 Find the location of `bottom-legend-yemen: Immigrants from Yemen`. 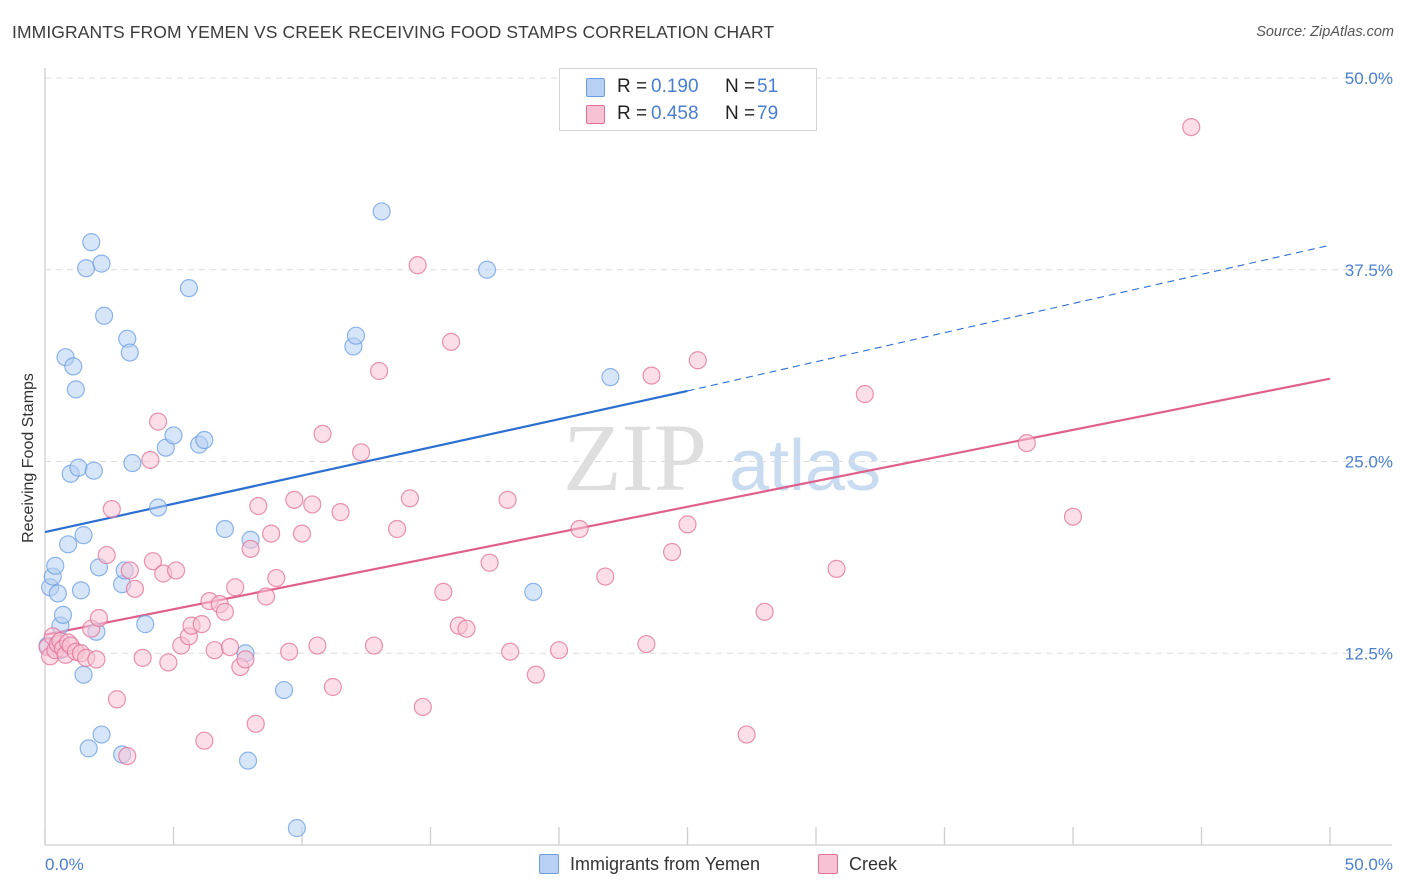

bottom-legend-yemen: Immigrants from Yemen is located at coordinates (649, 864).